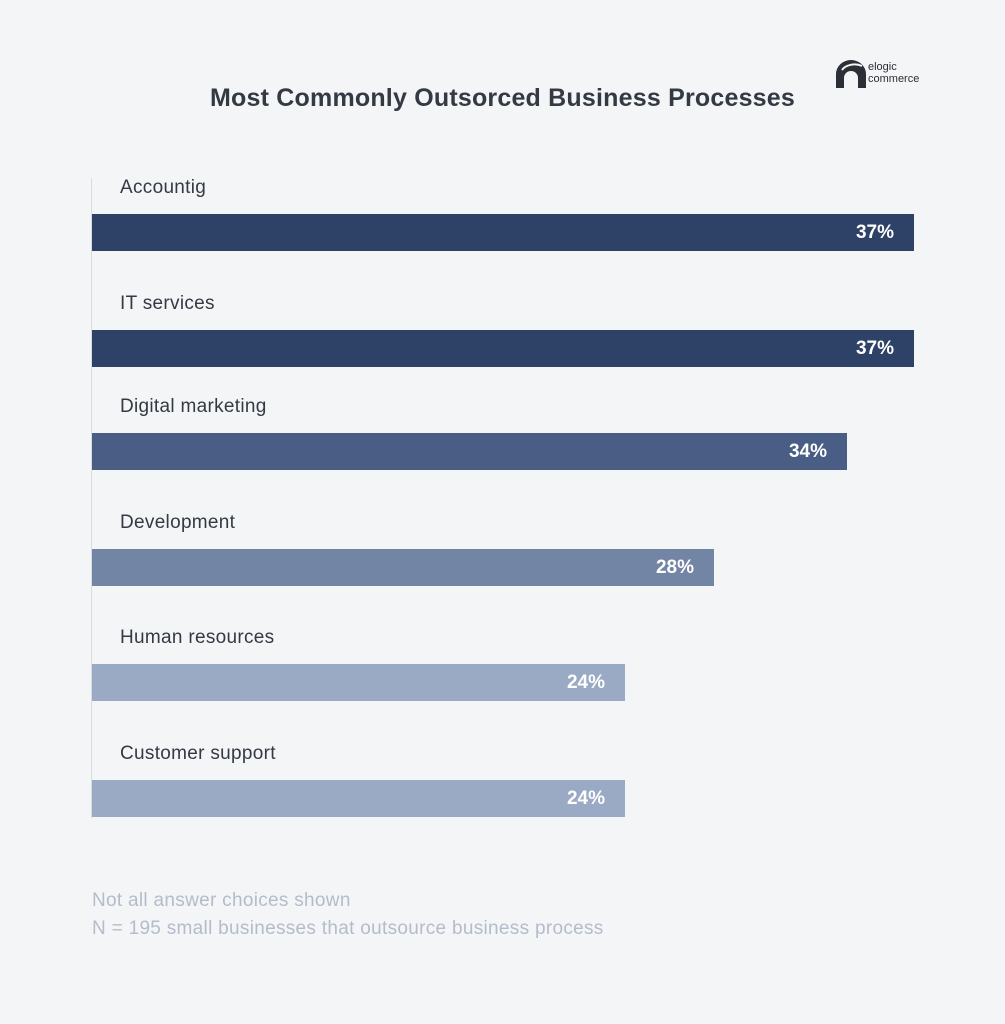 The height and width of the screenshot is (1024, 1005). Describe the element at coordinates (167, 303) in the screenshot. I see `bar-label: IT services` at that location.